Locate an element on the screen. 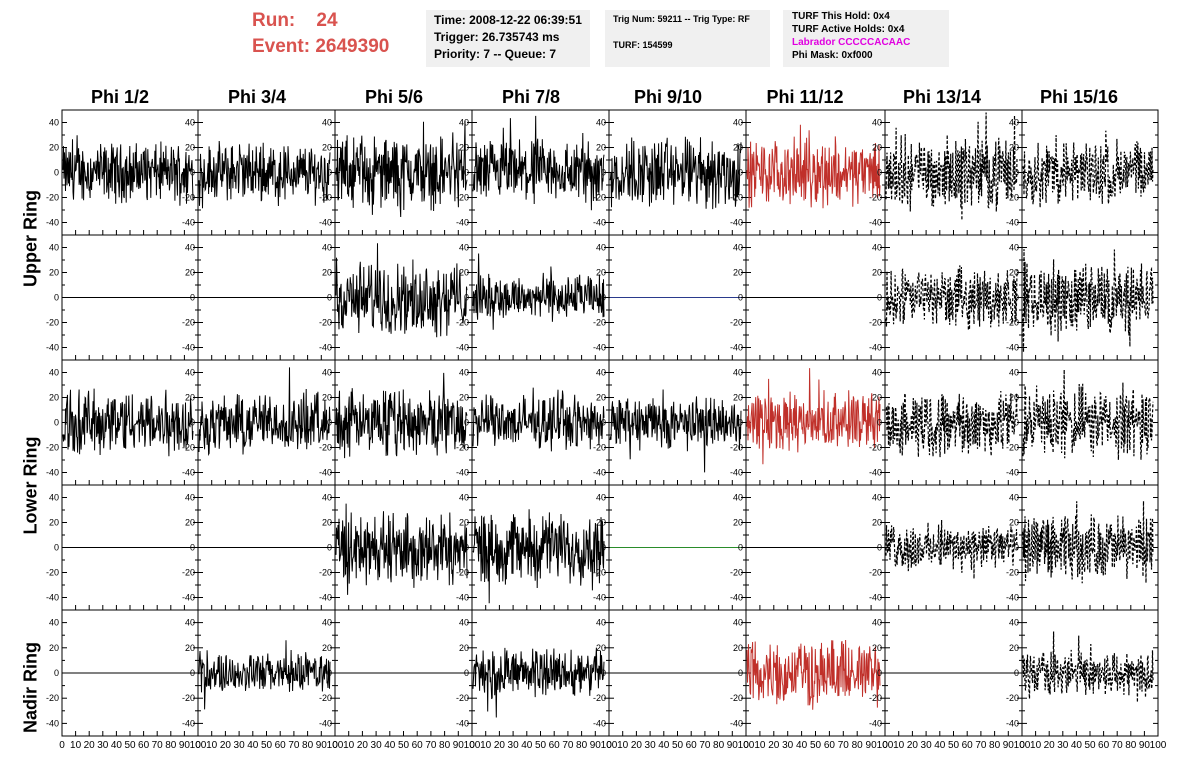 Image resolution: width=1196 pixels, height=772 pixels. panel-r4-c8: 40 20 0 -20 -40 is located at coordinates (1082, 547).